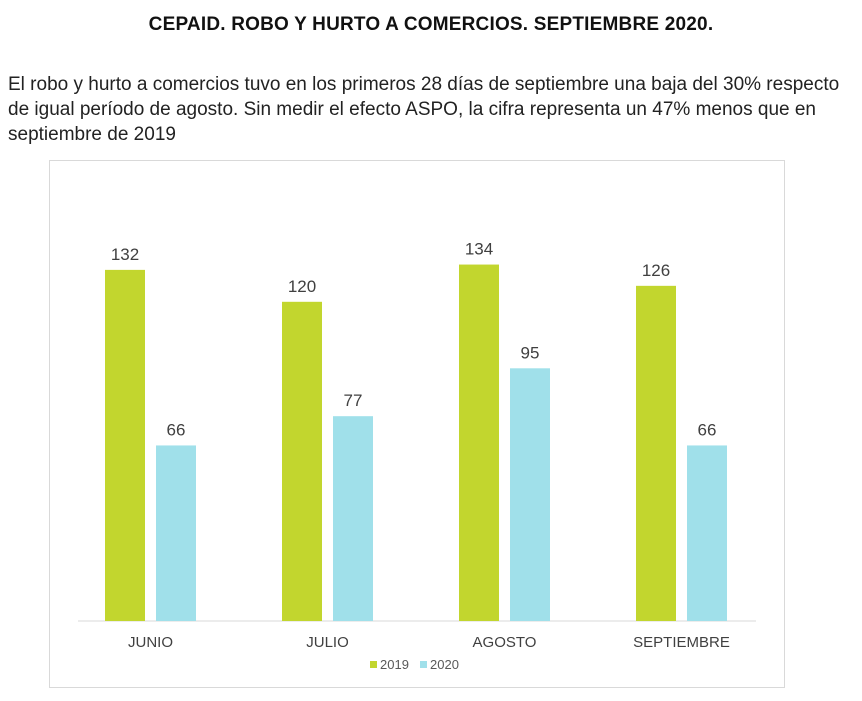 The image size is (862, 701). What do you see at coordinates (302, 286) in the screenshot?
I see `data-label-2019-julio: 120` at bounding box center [302, 286].